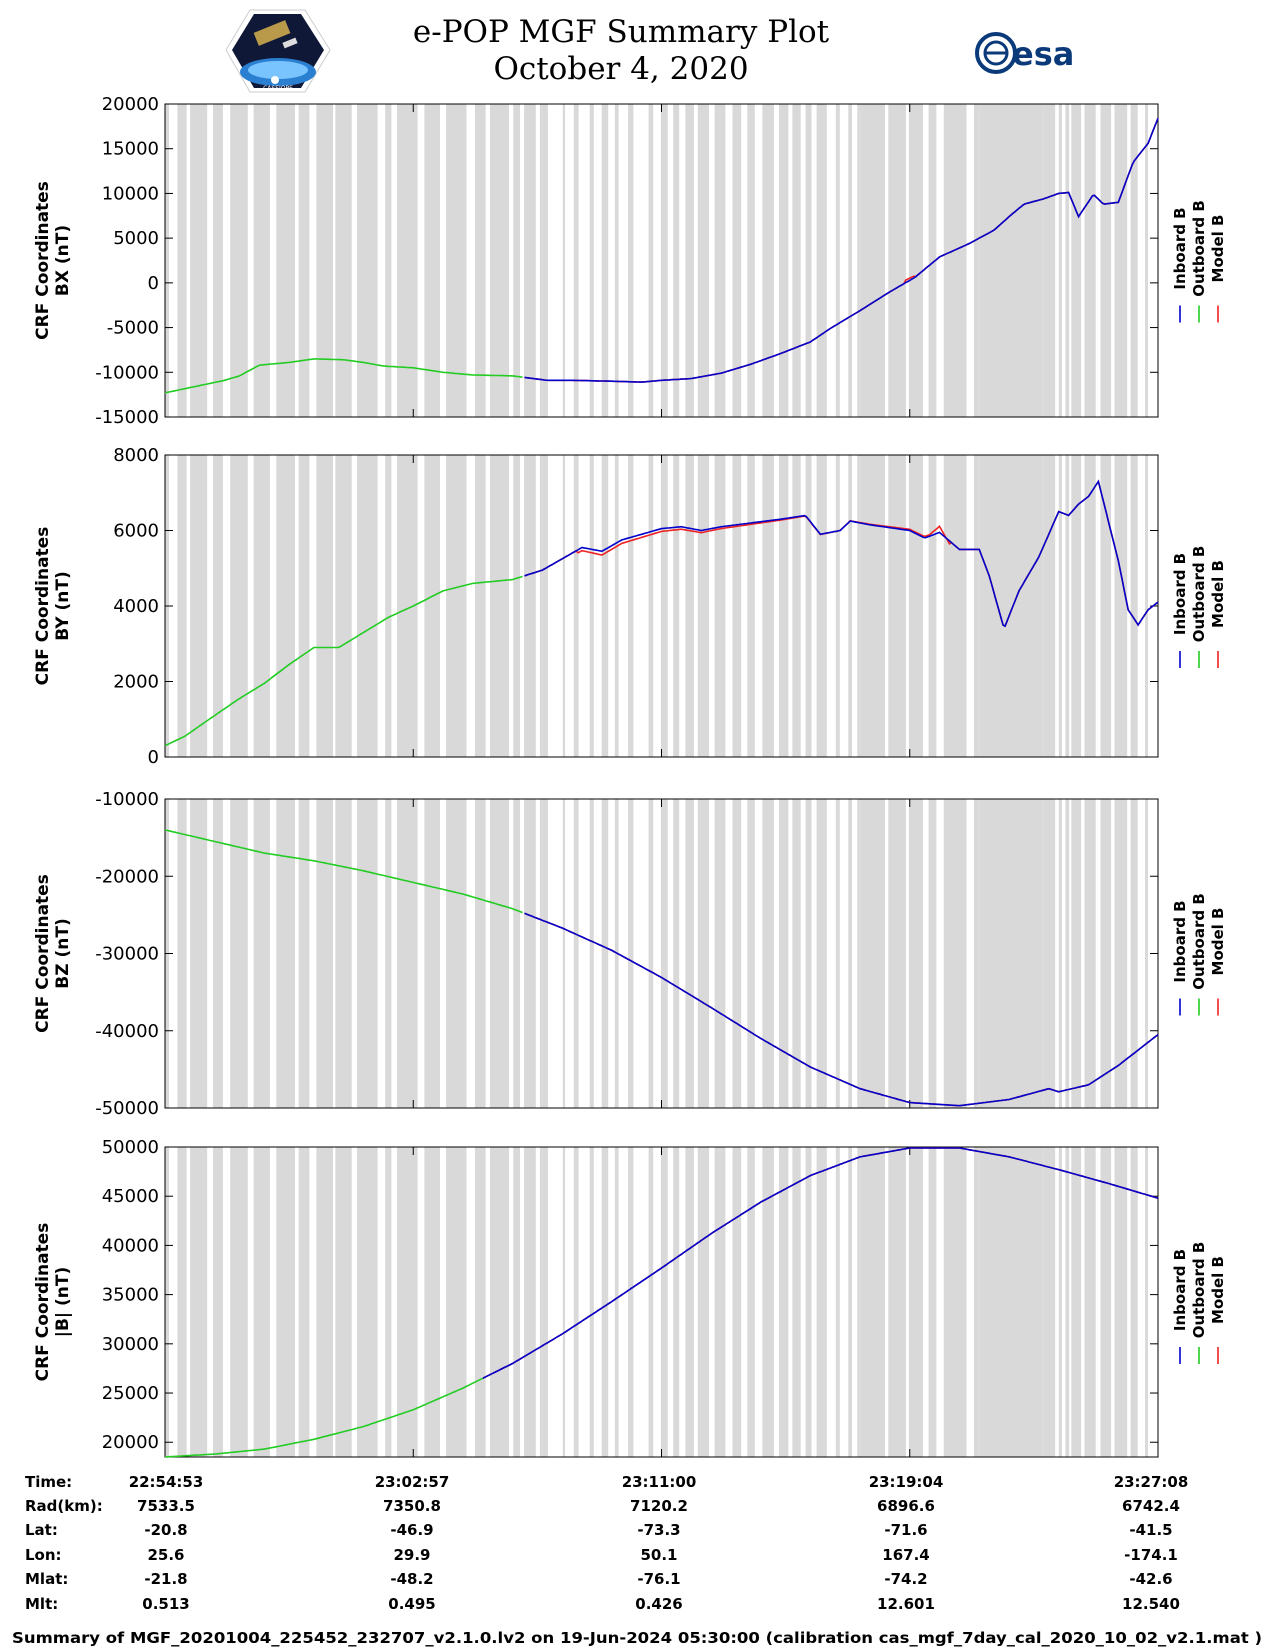 The width and height of the screenshot is (1275, 1650). What do you see at coordinates (659, 1506) in the screenshot?
I see `info-rad-3: 7120.2` at bounding box center [659, 1506].